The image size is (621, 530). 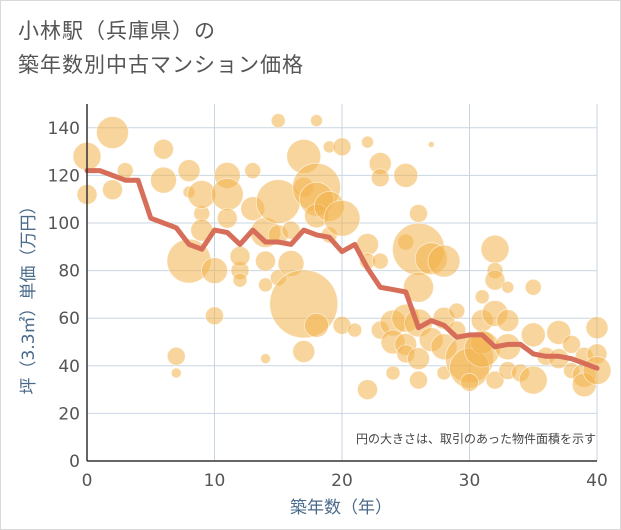 What do you see at coordinates (69, 272) in the screenshot?
I see `y-tick-label-80: 80` at bounding box center [69, 272].